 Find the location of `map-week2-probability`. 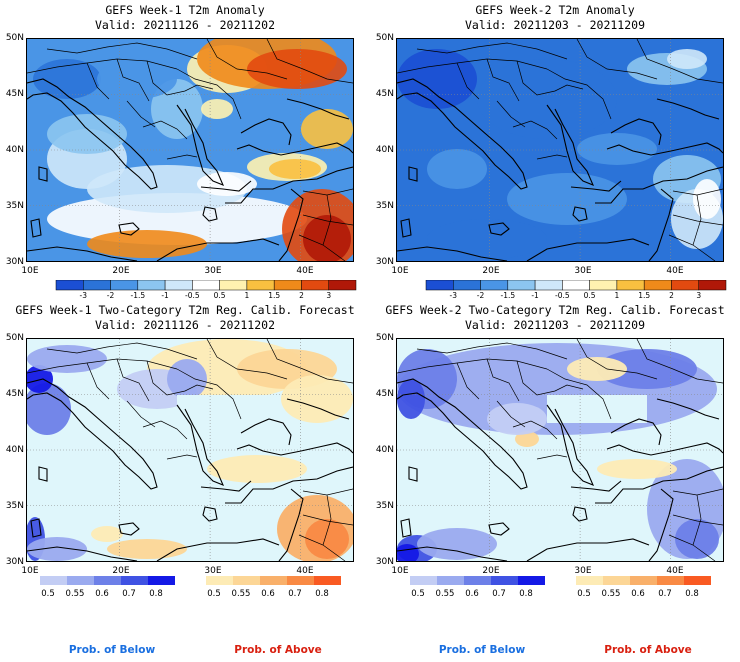

map-week2-probability is located at coordinates (560, 450).